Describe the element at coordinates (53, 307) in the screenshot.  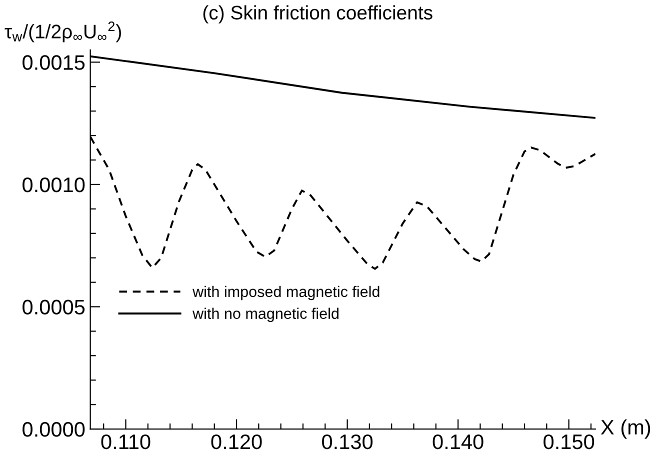
I see `y-tick-label: 0.0005` at that location.